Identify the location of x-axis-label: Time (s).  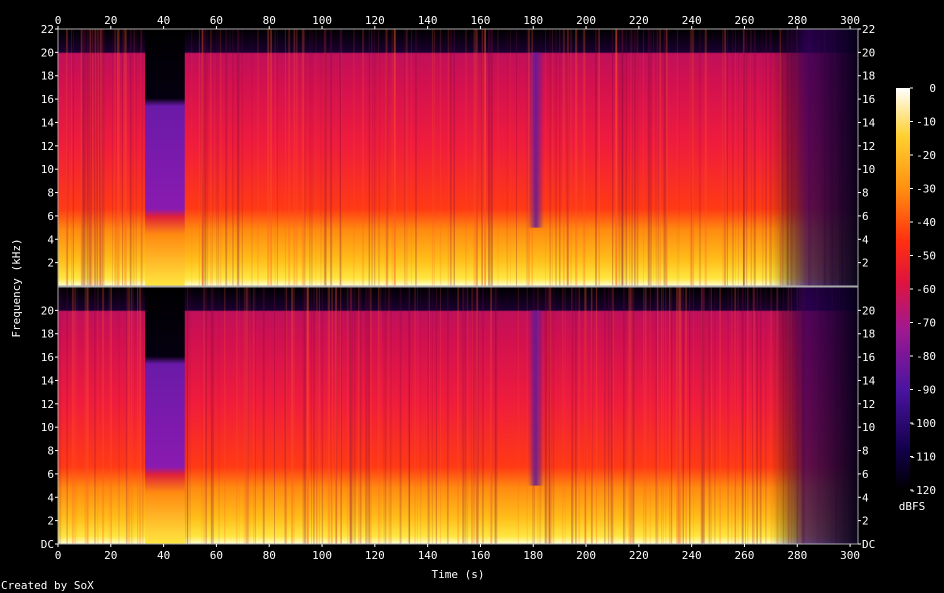
(458, 574).